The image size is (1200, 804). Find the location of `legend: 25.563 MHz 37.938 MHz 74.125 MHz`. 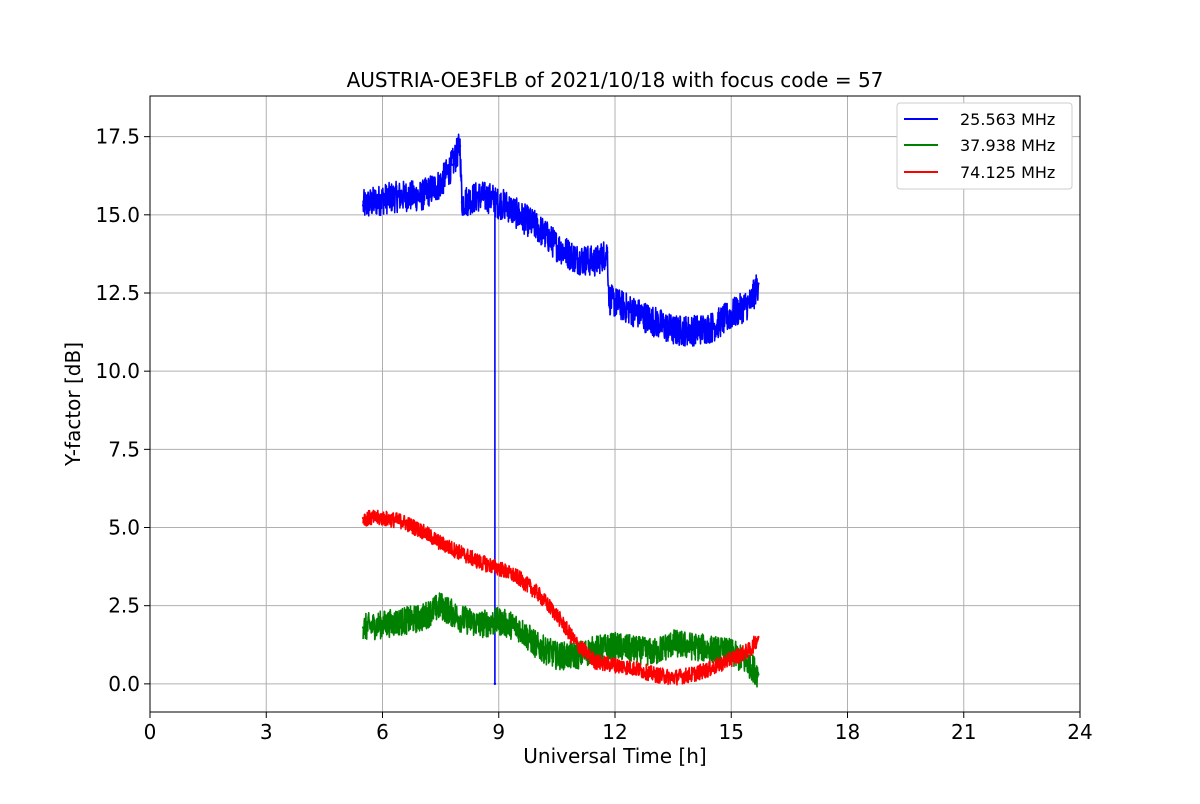

legend: 25.563 MHz 37.938 MHz 74.125 MHz is located at coordinates (984, 146).